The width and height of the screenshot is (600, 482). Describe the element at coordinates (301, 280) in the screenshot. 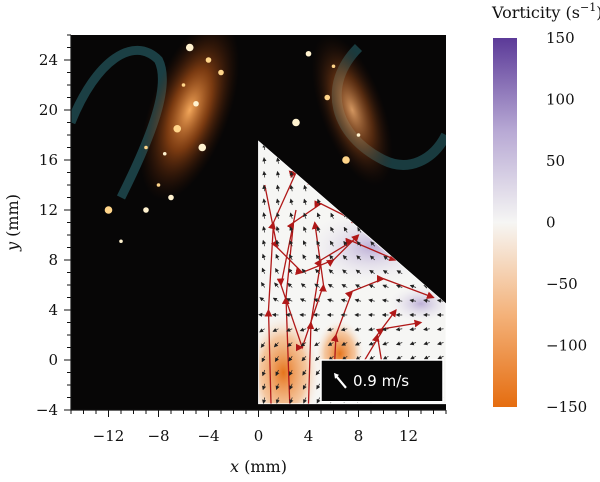

I see `streamline` at that location.